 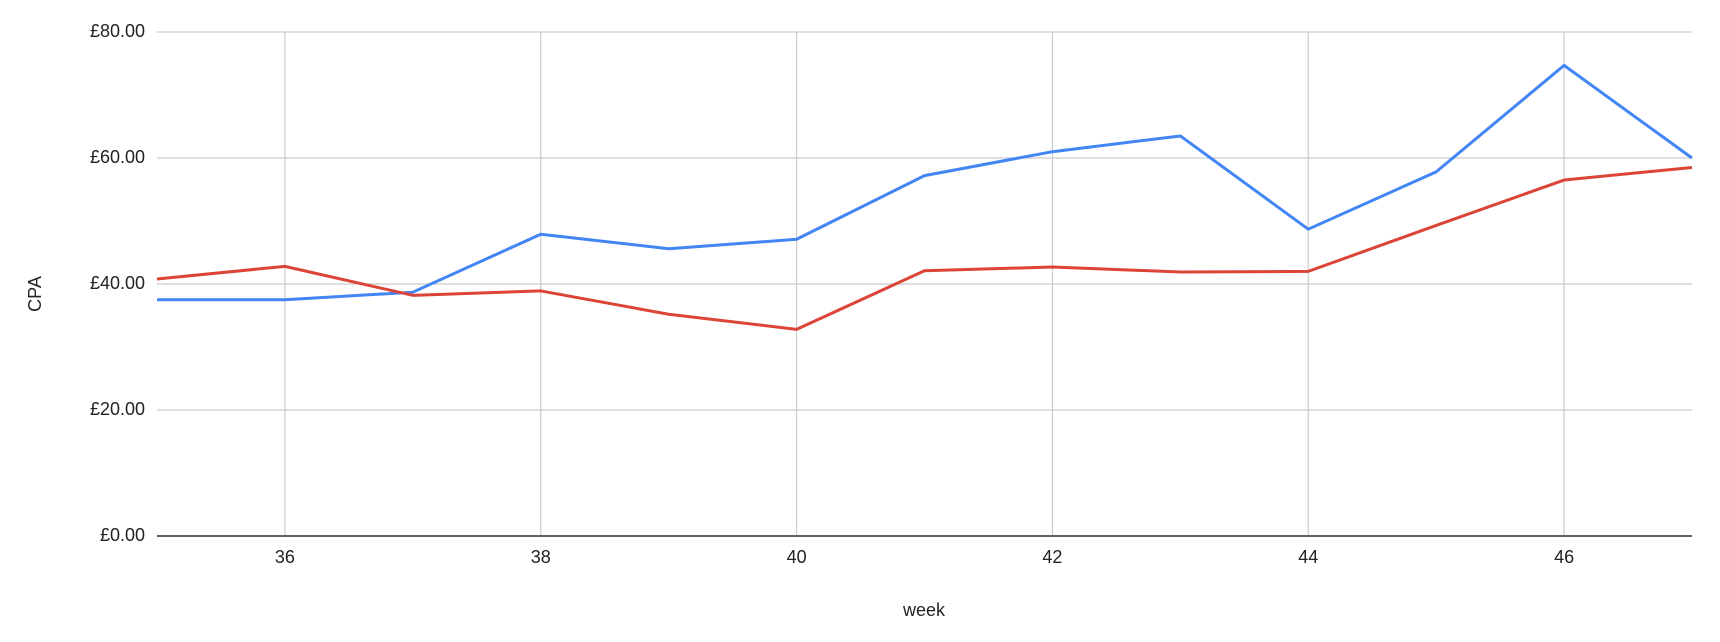 What do you see at coordinates (117, 409) in the screenshot?
I see `y-tick-label: £20.00` at bounding box center [117, 409].